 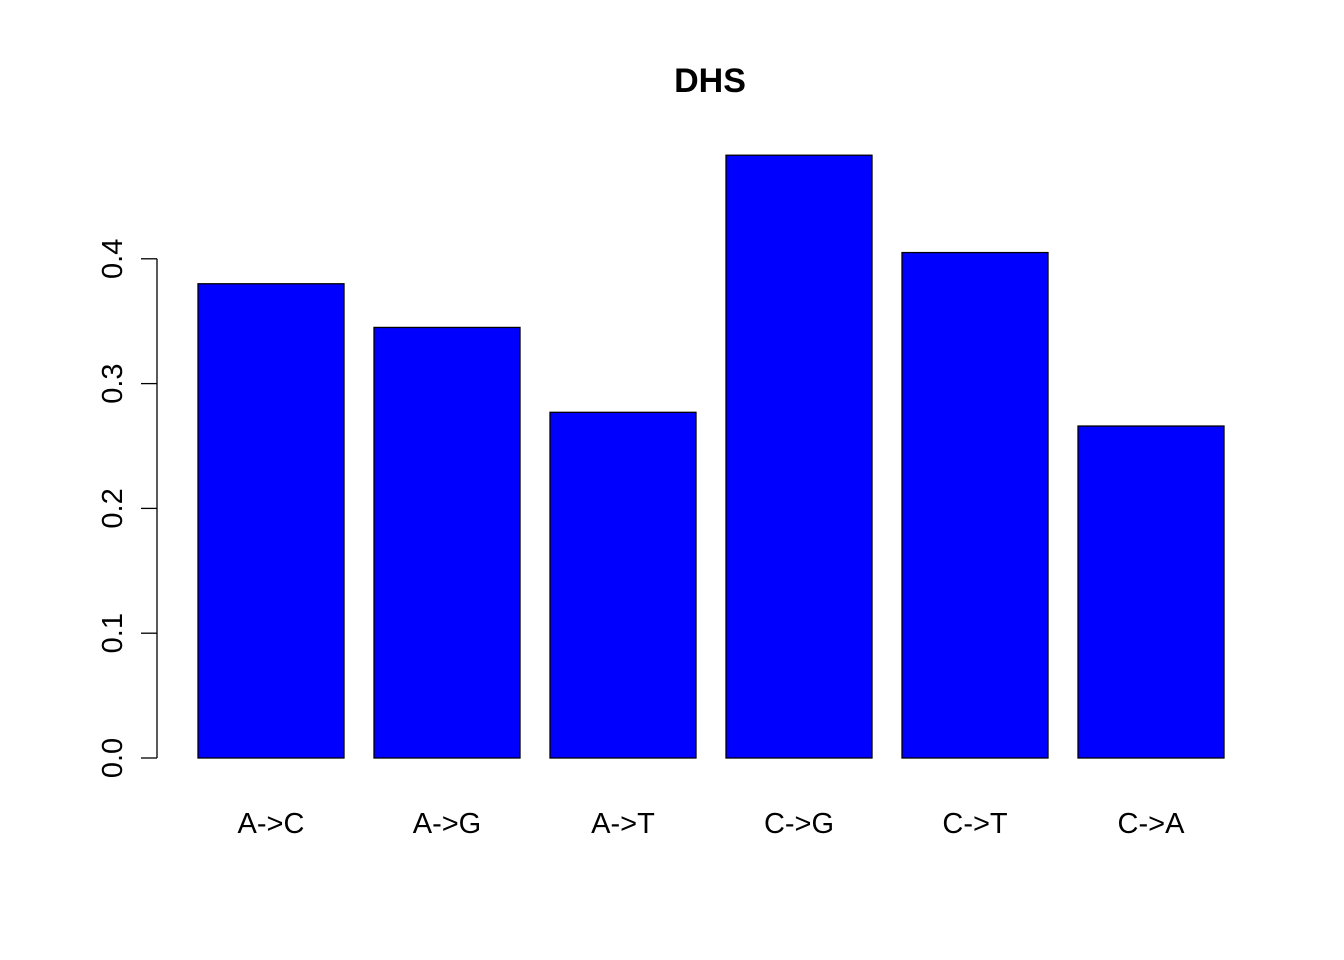 What do you see at coordinates (113, 633) in the screenshot?
I see `y-tick-label: 0.1` at bounding box center [113, 633].